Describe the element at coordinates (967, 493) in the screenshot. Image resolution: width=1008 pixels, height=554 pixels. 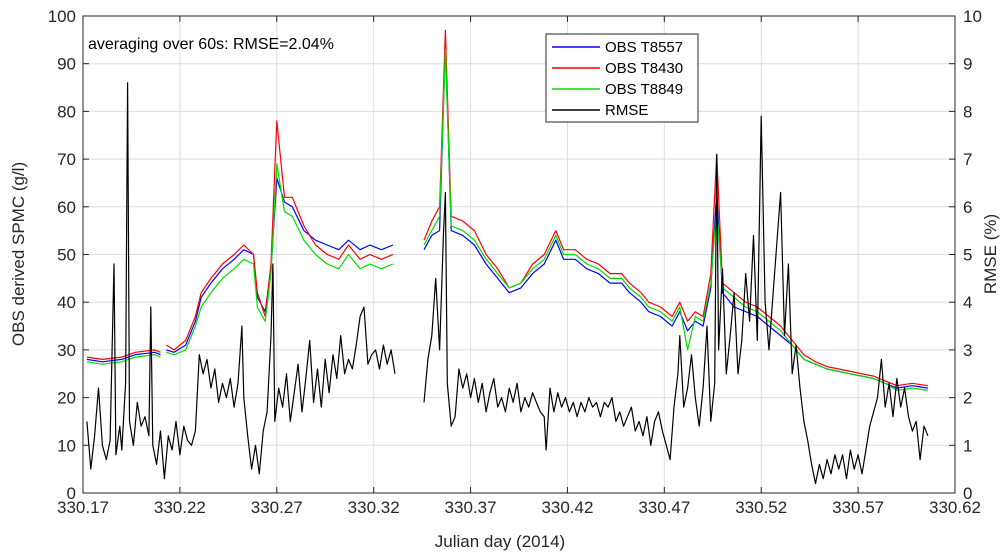
I see `y2-tick-label: 0` at that location.